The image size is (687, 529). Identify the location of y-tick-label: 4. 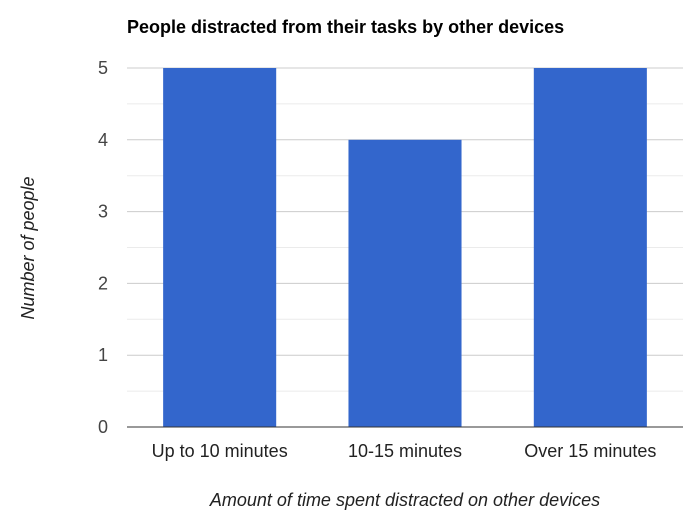
(103, 140).